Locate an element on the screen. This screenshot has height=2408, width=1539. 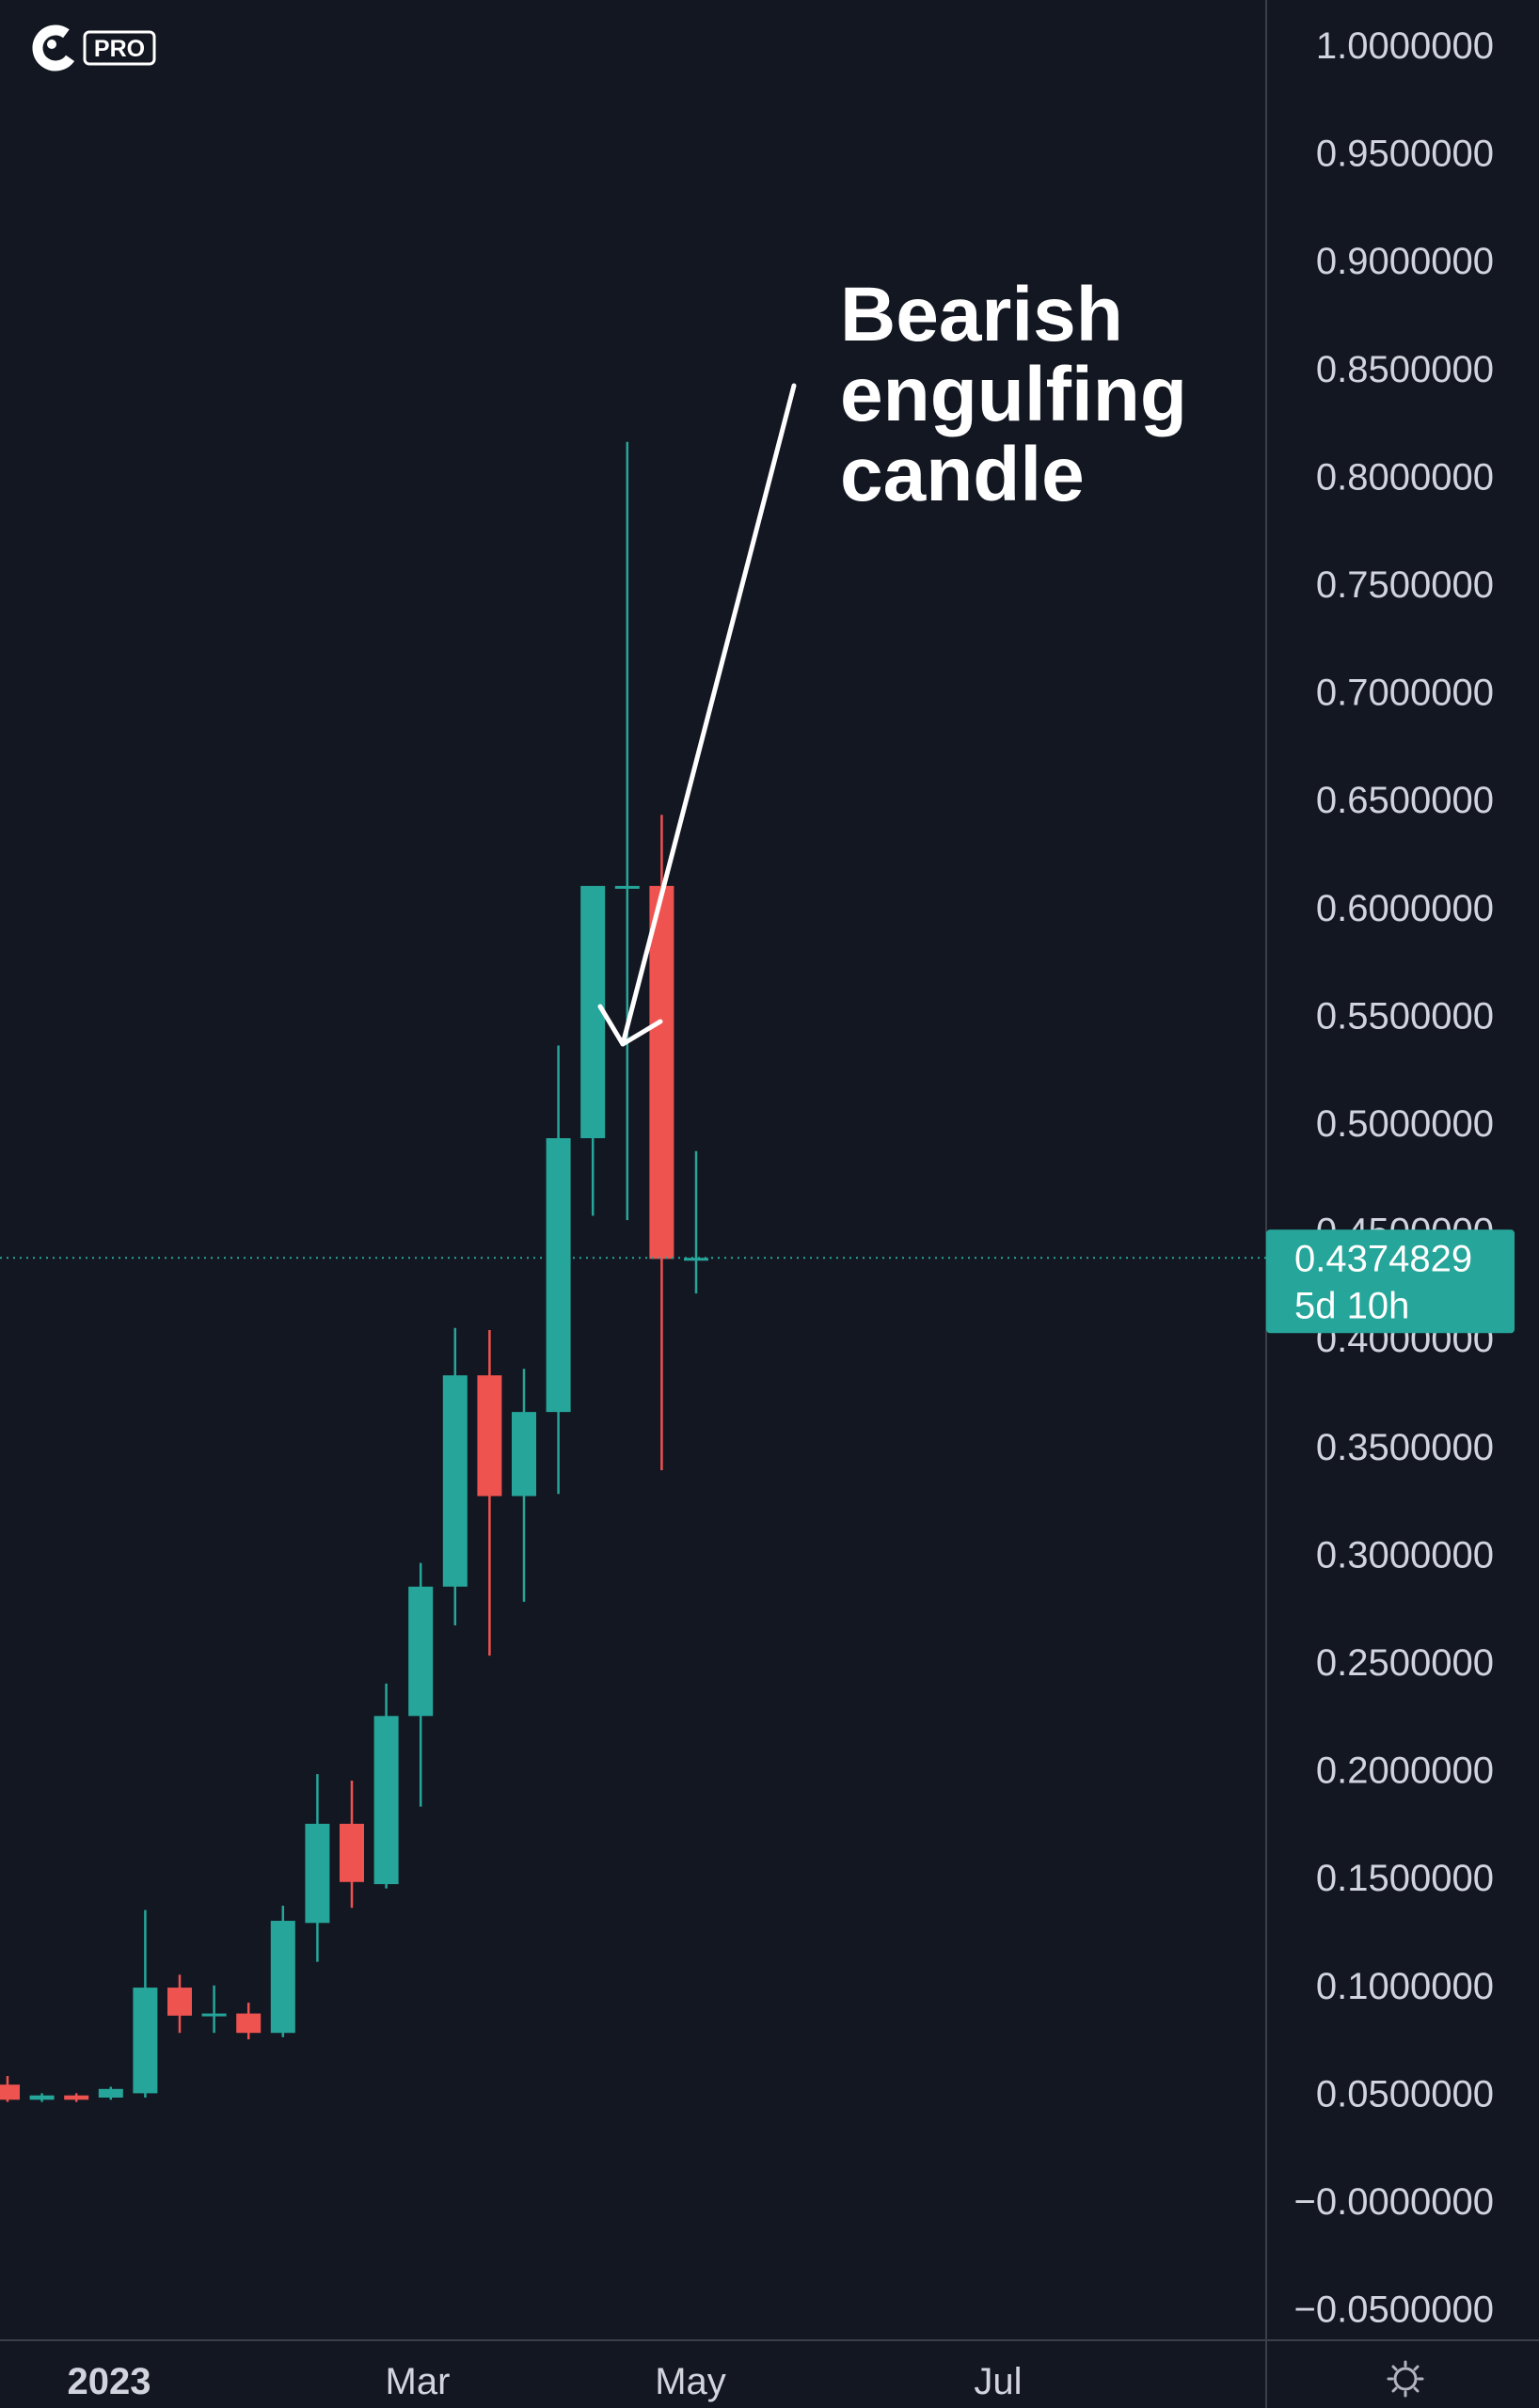
y-tick-label: 0.0500000 is located at coordinates (1405, 2094).